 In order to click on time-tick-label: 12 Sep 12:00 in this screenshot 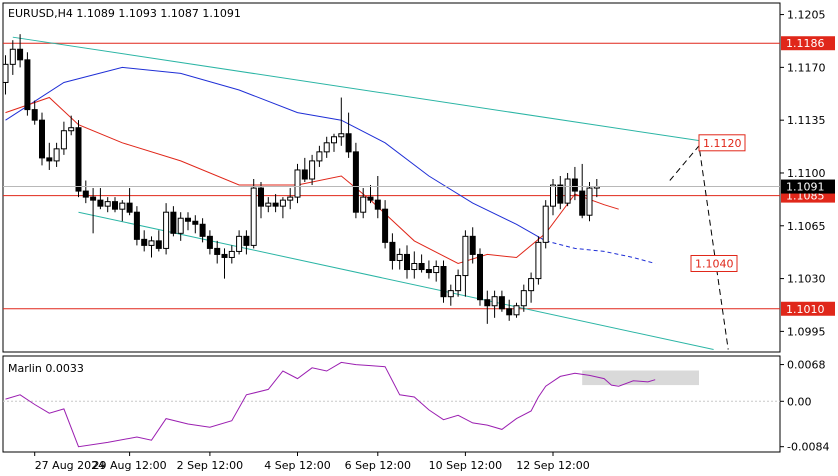, I will do `click(552, 465)`.